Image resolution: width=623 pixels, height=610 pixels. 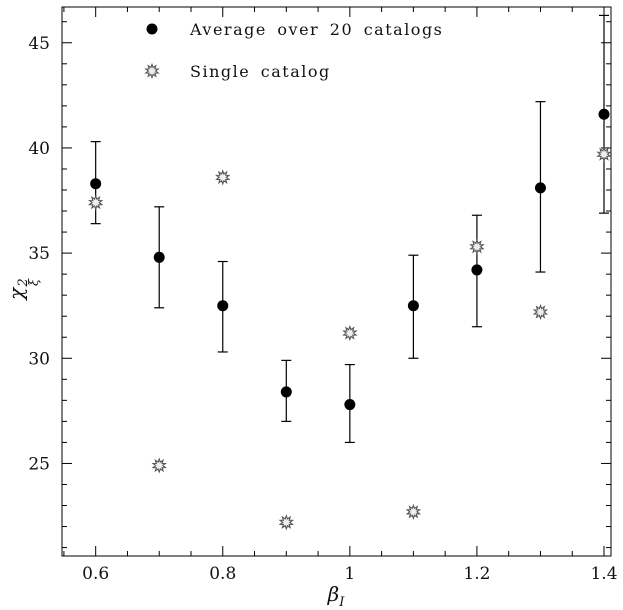 What do you see at coordinates (349, 574) in the screenshot?
I see `x-tick-label: 1` at bounding box center [349, 574].